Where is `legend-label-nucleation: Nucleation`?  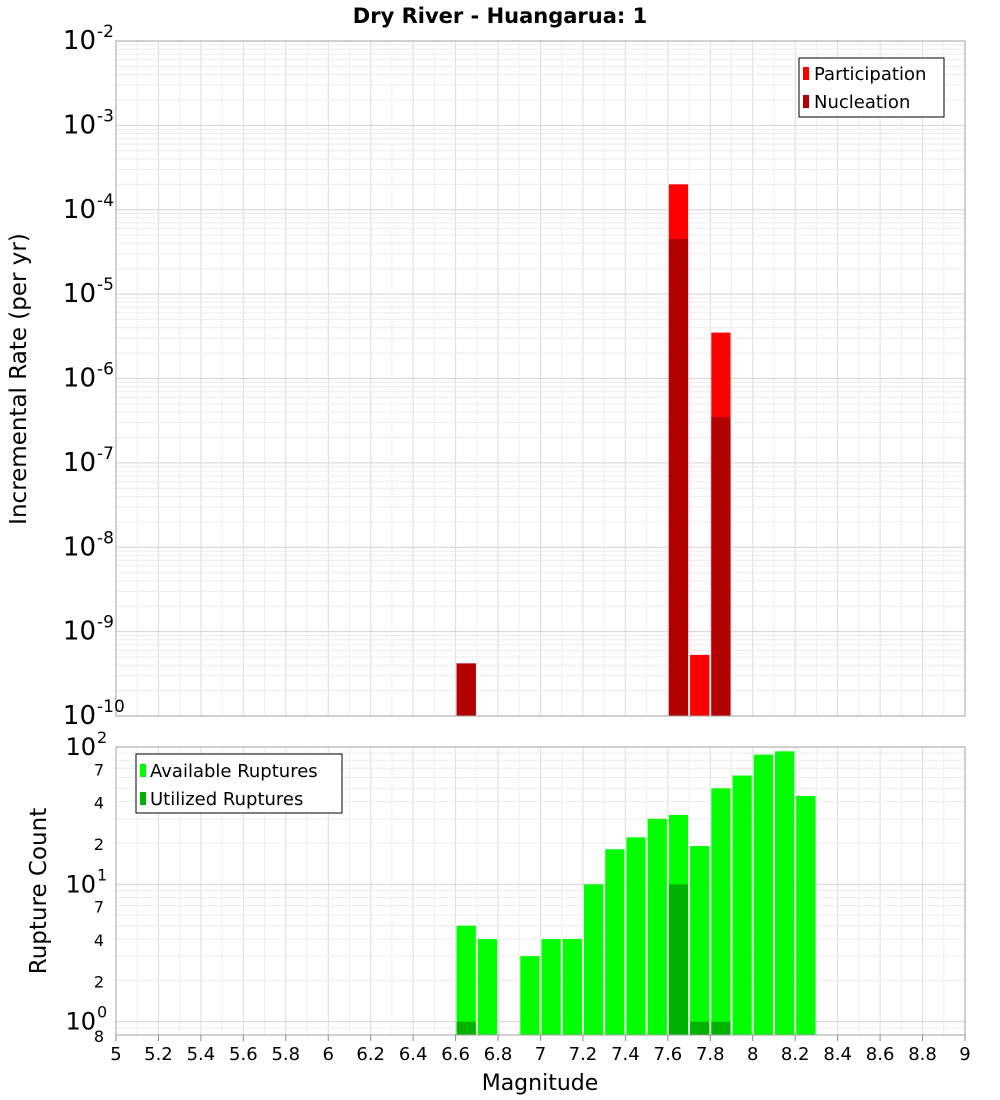 legend-label-nucleation: Nucleation is located at coordinates (862, 102).